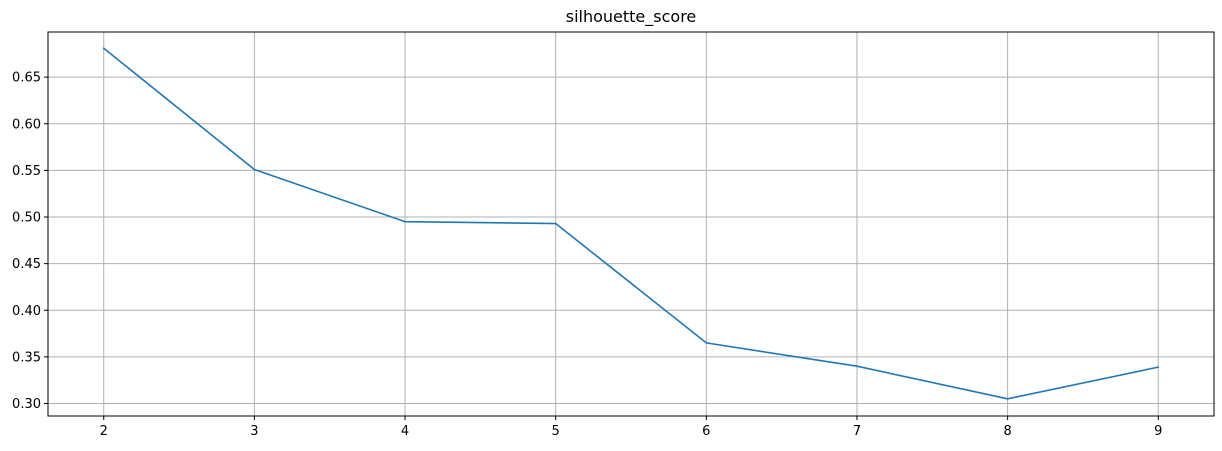 This screenshot has width=1222, height=451. What do you see at coordinates (254, 431) in the screenshot?
I see `x-tick-label: 3` at bounding box center [254, 431].